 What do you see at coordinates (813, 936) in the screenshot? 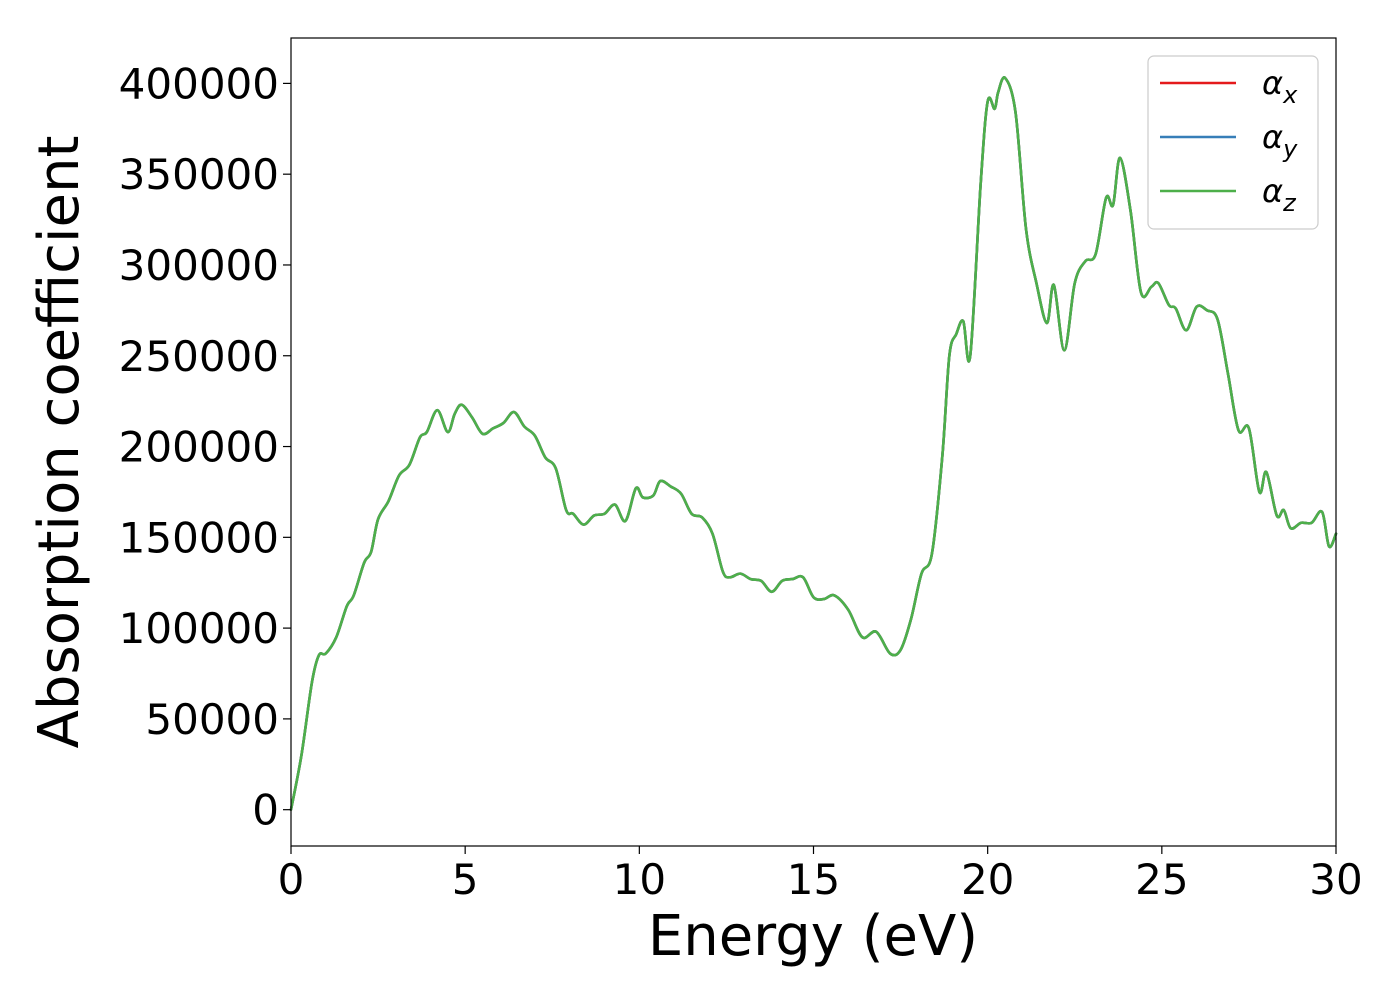
I see `x-axis-label: Energy (eV)` at bounding box center [813, 936].